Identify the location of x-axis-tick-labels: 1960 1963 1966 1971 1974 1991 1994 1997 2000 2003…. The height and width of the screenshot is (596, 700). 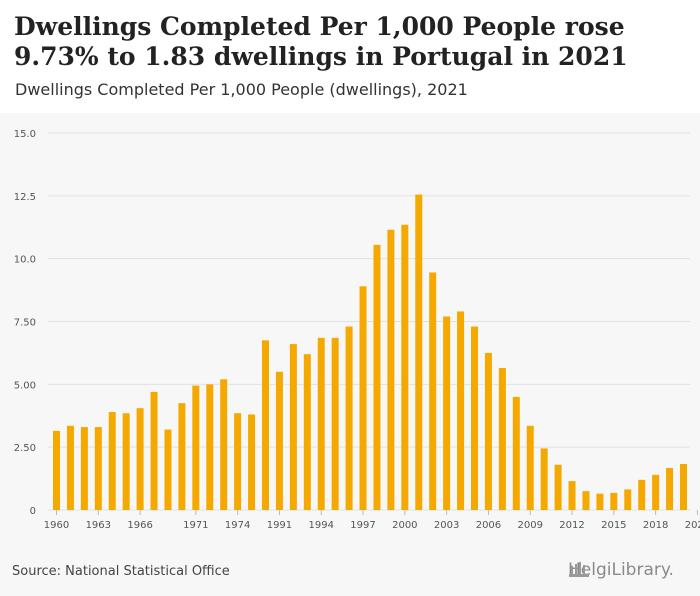
(372, 520).